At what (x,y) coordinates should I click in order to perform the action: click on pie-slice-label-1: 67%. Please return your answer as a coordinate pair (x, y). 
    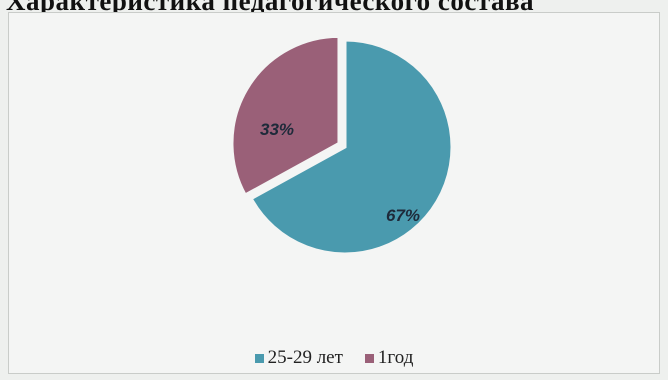
    Looking at the image, I should click on (403, 215).